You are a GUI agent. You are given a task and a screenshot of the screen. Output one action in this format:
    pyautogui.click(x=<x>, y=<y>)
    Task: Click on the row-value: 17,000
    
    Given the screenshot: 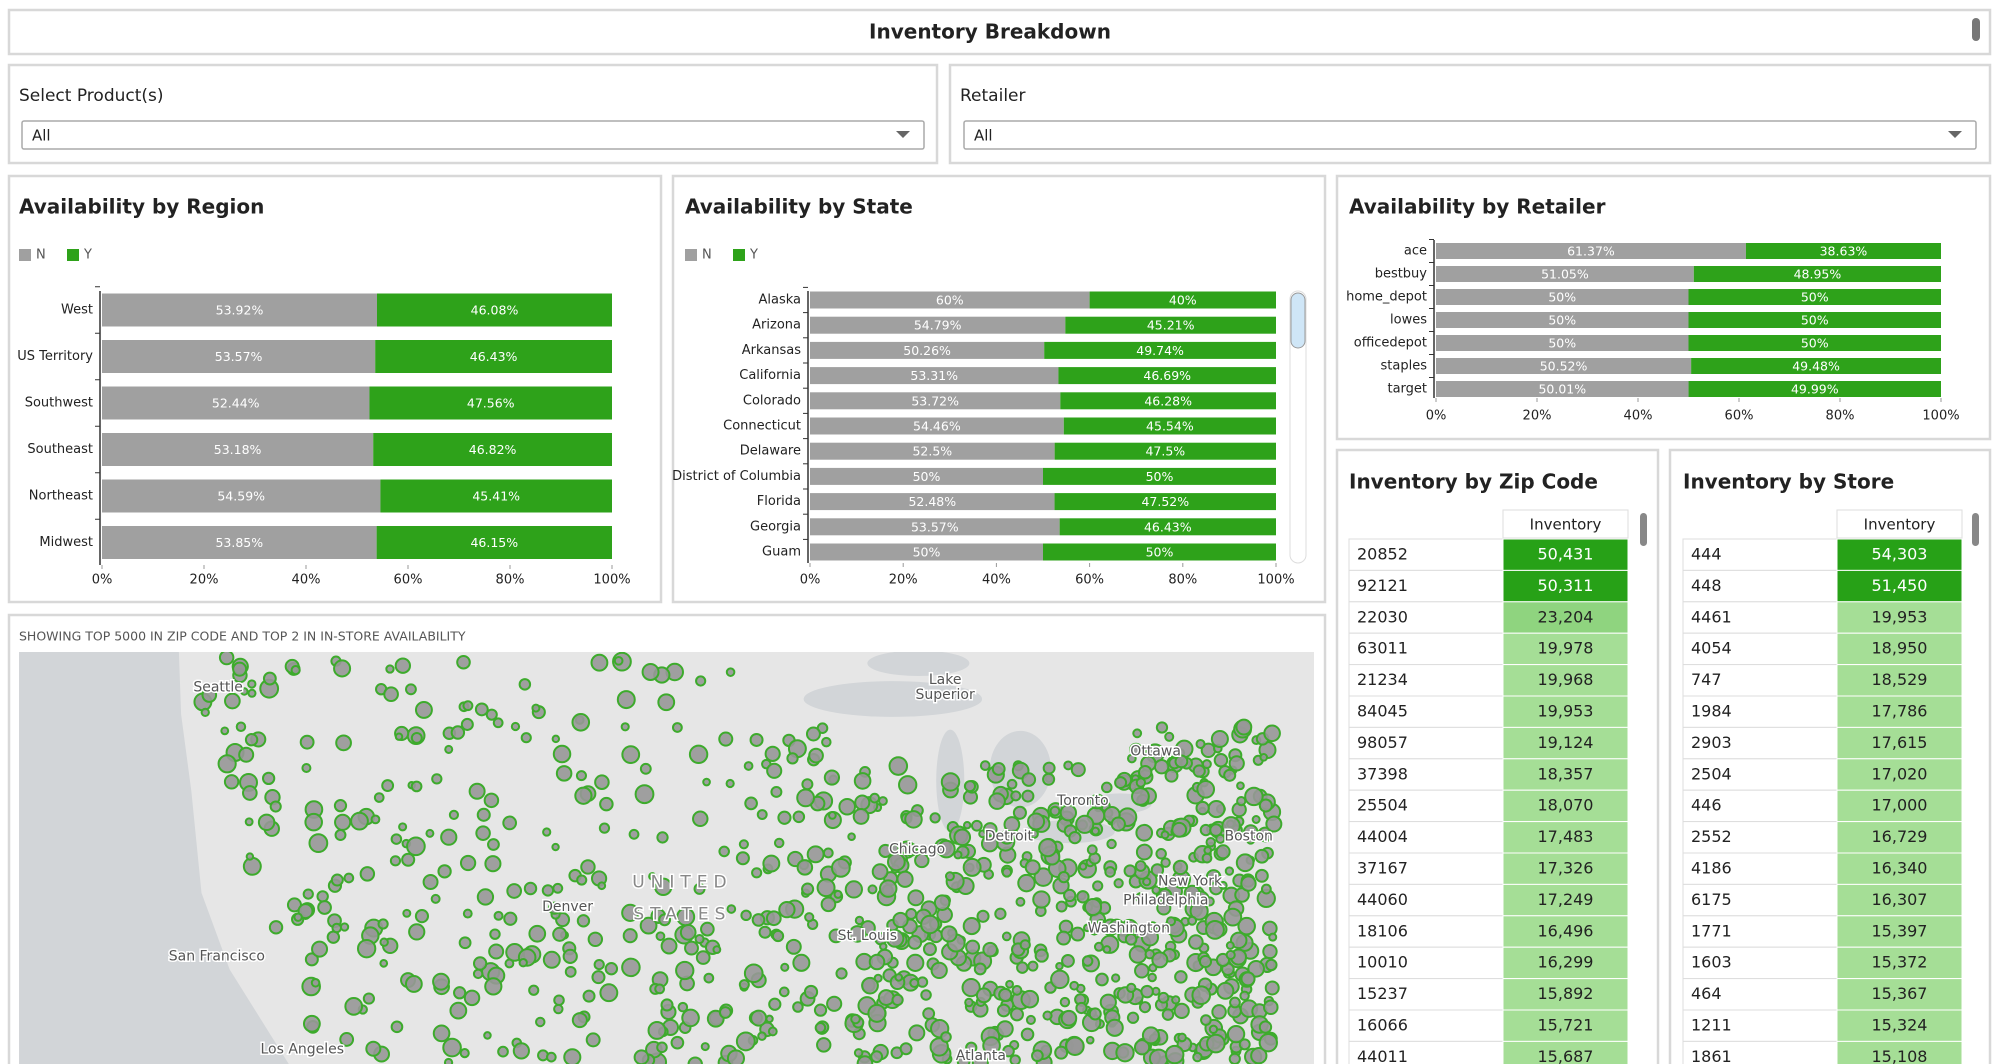 What is the action you would take?
    pyautogui.click(x=1900, y=805)
    